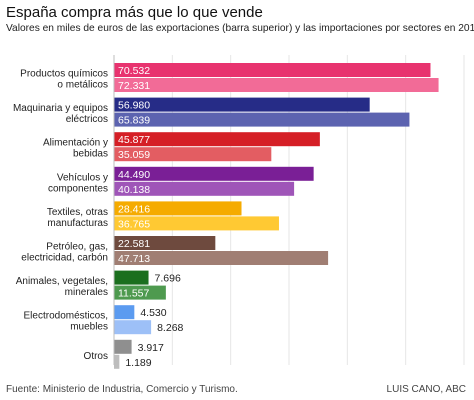 The height and width of the screenshot is (400, 474). I want to click on export-value-label: 3.917, so click(151, 348).